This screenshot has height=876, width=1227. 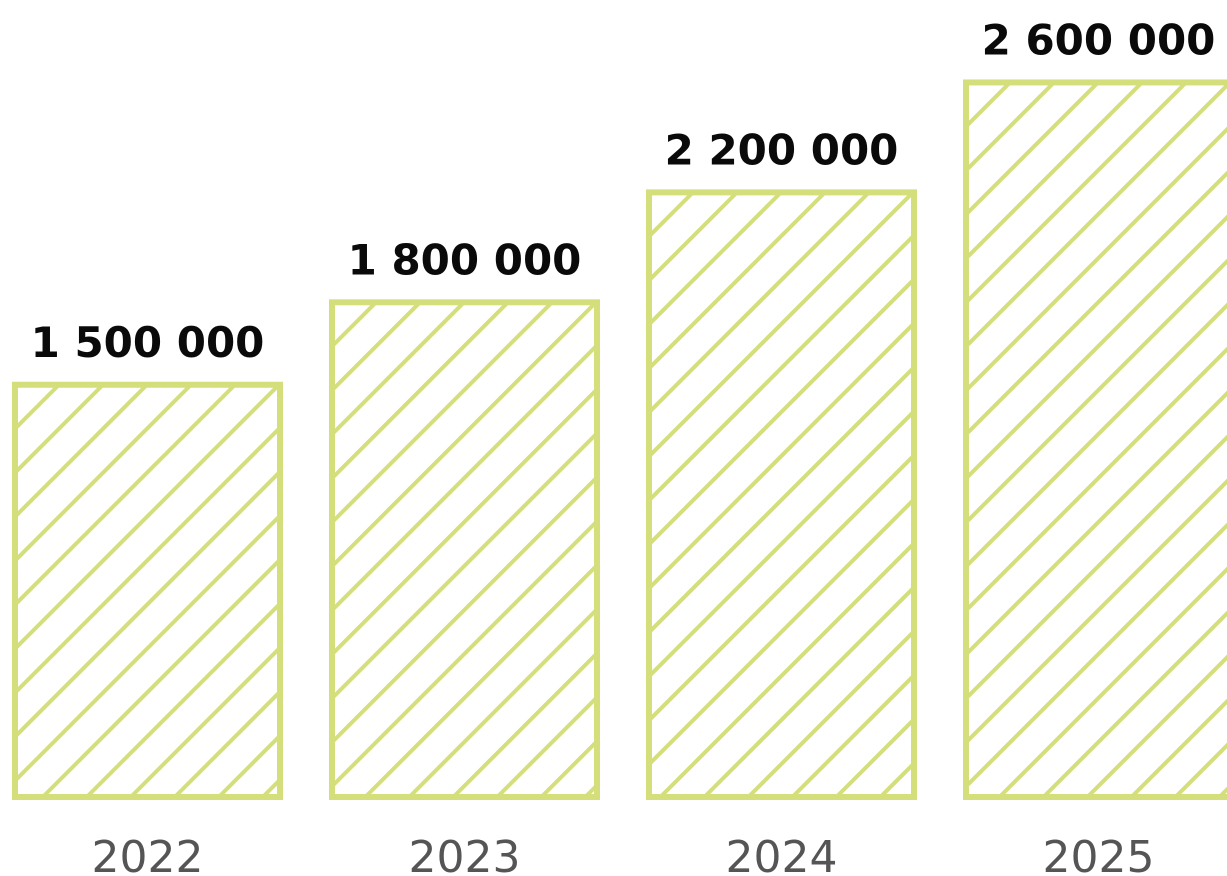 What do you see at coordinates (782, 149) in the screenshot?
I see `value-label-2024: 2 200 000` at bounding box center [782, 149].